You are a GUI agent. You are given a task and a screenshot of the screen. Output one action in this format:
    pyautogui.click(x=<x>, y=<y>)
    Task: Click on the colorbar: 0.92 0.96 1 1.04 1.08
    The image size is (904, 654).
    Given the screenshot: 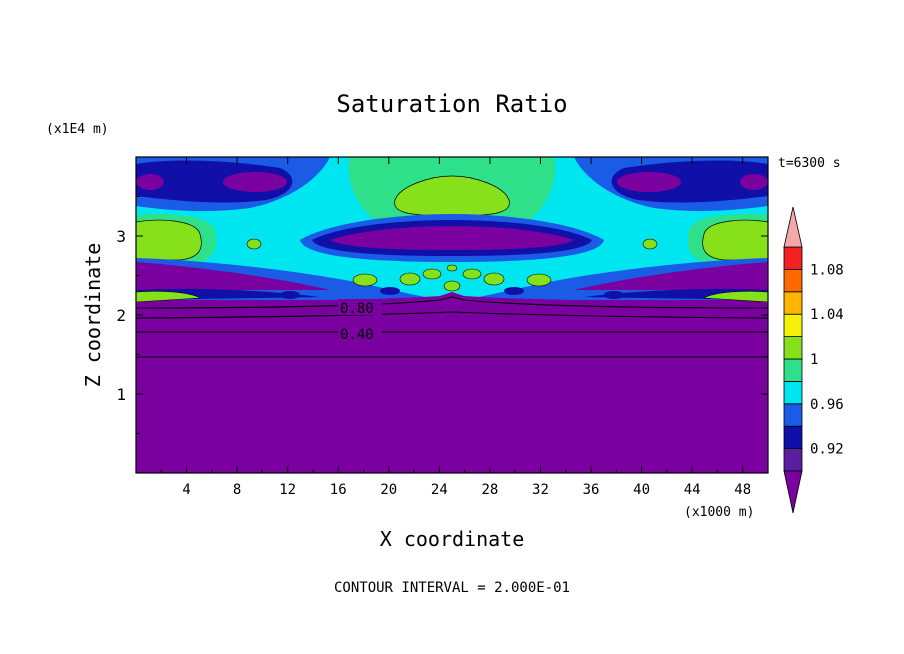 What is the action you would take?
    pyautogui.click(x=813, y=360)
    